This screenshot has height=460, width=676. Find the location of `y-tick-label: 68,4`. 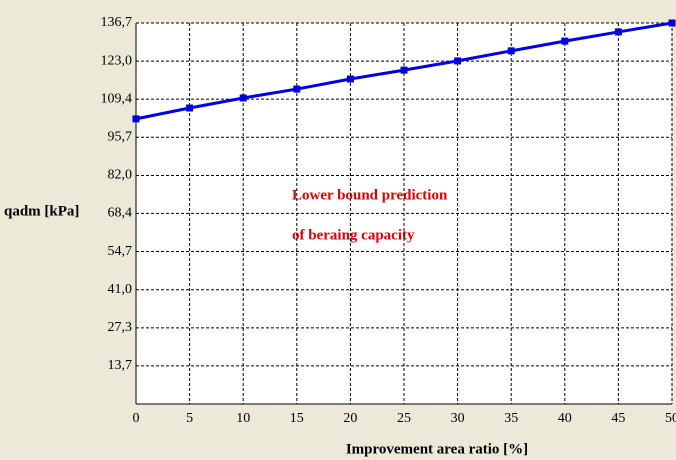

y-tick-label: 68,4 is located at coordinates (120, 213).